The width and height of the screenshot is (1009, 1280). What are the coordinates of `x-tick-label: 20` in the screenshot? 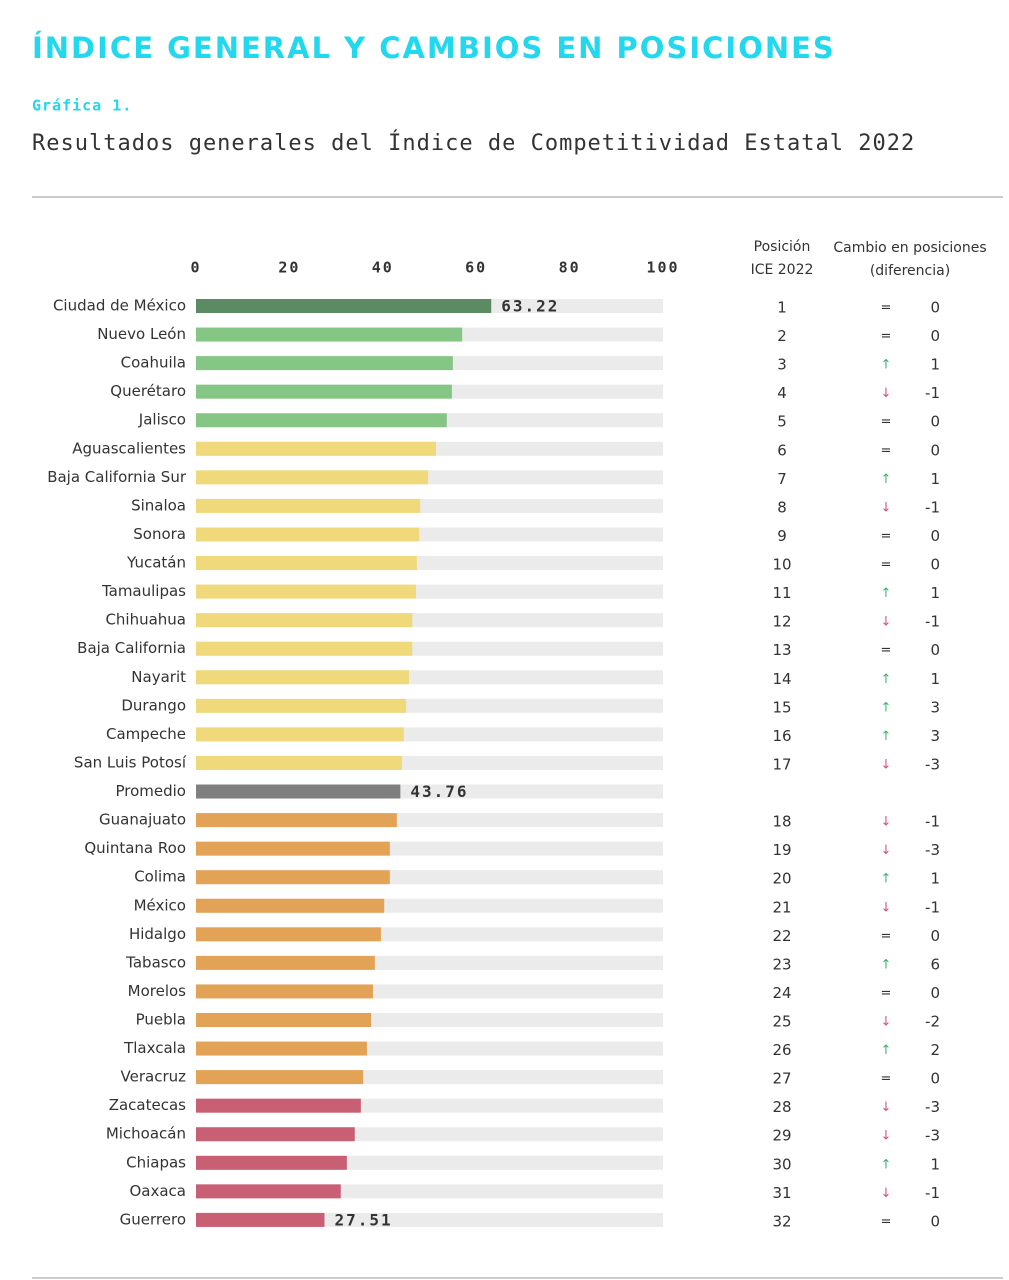 It's located at (289, 268).